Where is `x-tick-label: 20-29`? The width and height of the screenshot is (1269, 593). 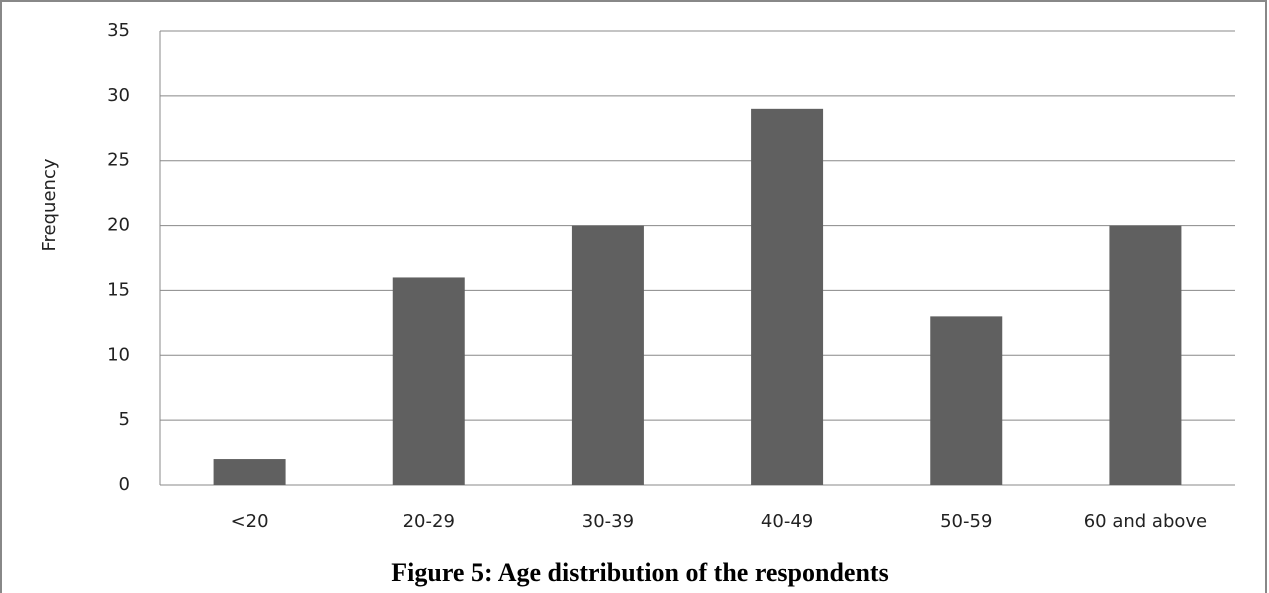
x-tick-label: 20-29 is located at coordinates (429, 521).